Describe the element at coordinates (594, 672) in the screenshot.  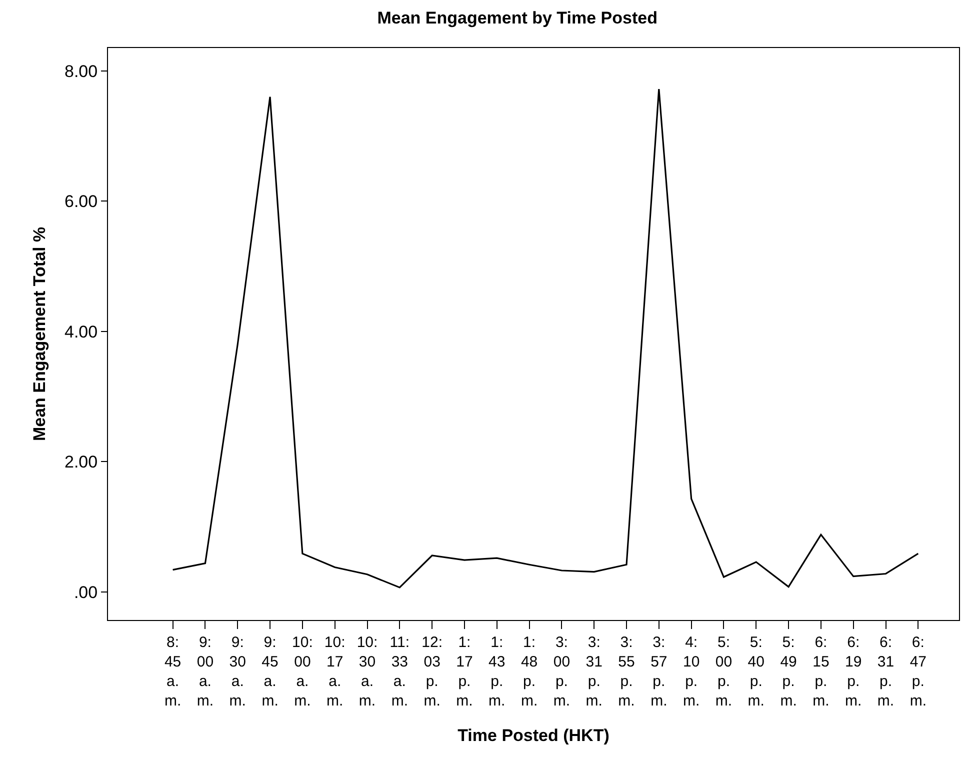
I see `x-tick-label: 3:31 p.m.` at that location.